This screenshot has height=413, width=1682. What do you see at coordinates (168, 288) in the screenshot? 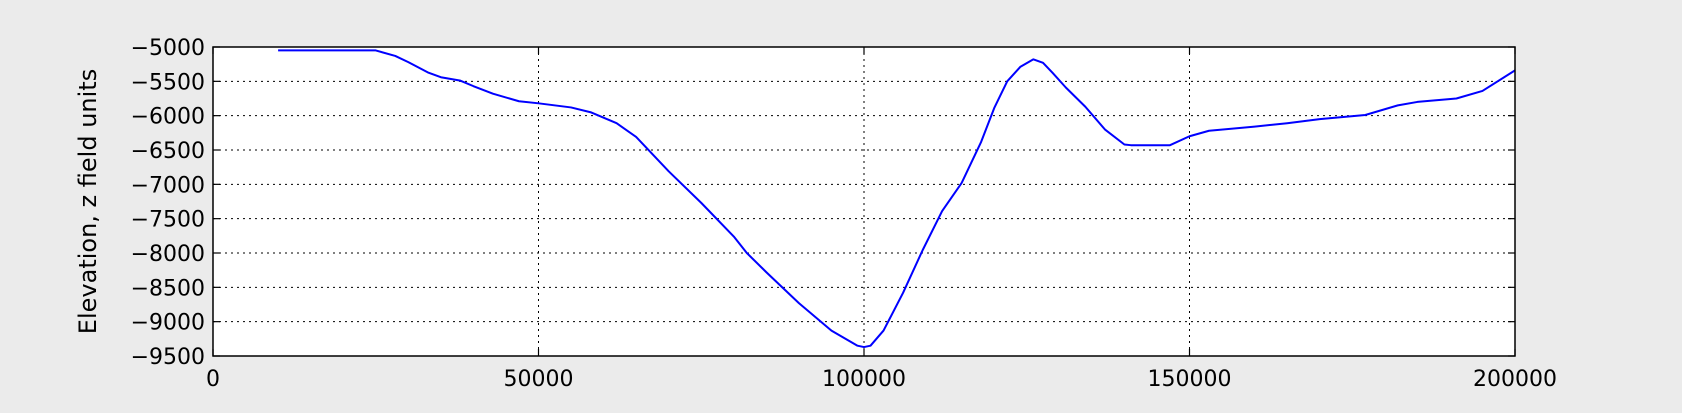
I see `y-tick-label: −8500` at bounding box center [168, 288].